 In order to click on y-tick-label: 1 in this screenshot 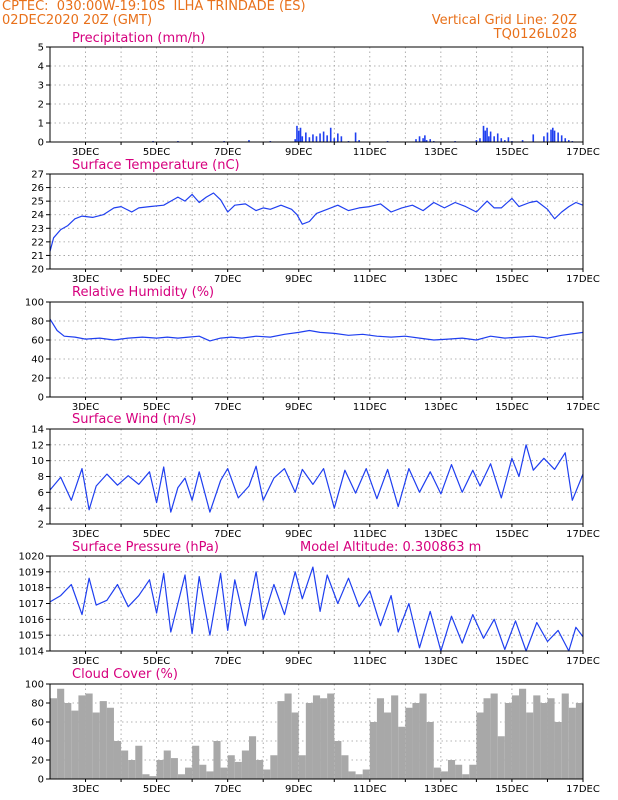, I will do `click(41, 124)`.